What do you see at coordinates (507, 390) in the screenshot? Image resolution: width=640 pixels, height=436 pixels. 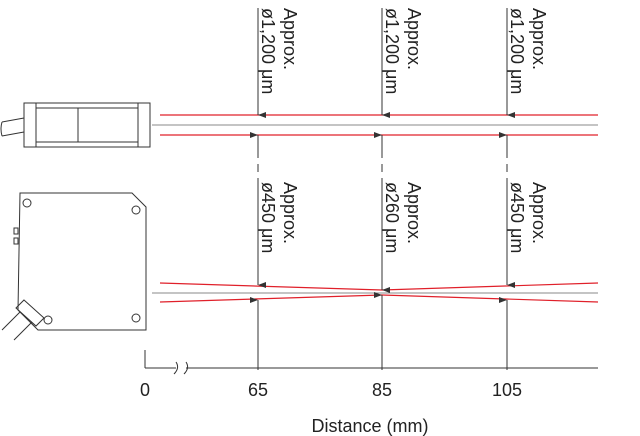 I see `tick-label: 105` at bounding box center [507, 390].